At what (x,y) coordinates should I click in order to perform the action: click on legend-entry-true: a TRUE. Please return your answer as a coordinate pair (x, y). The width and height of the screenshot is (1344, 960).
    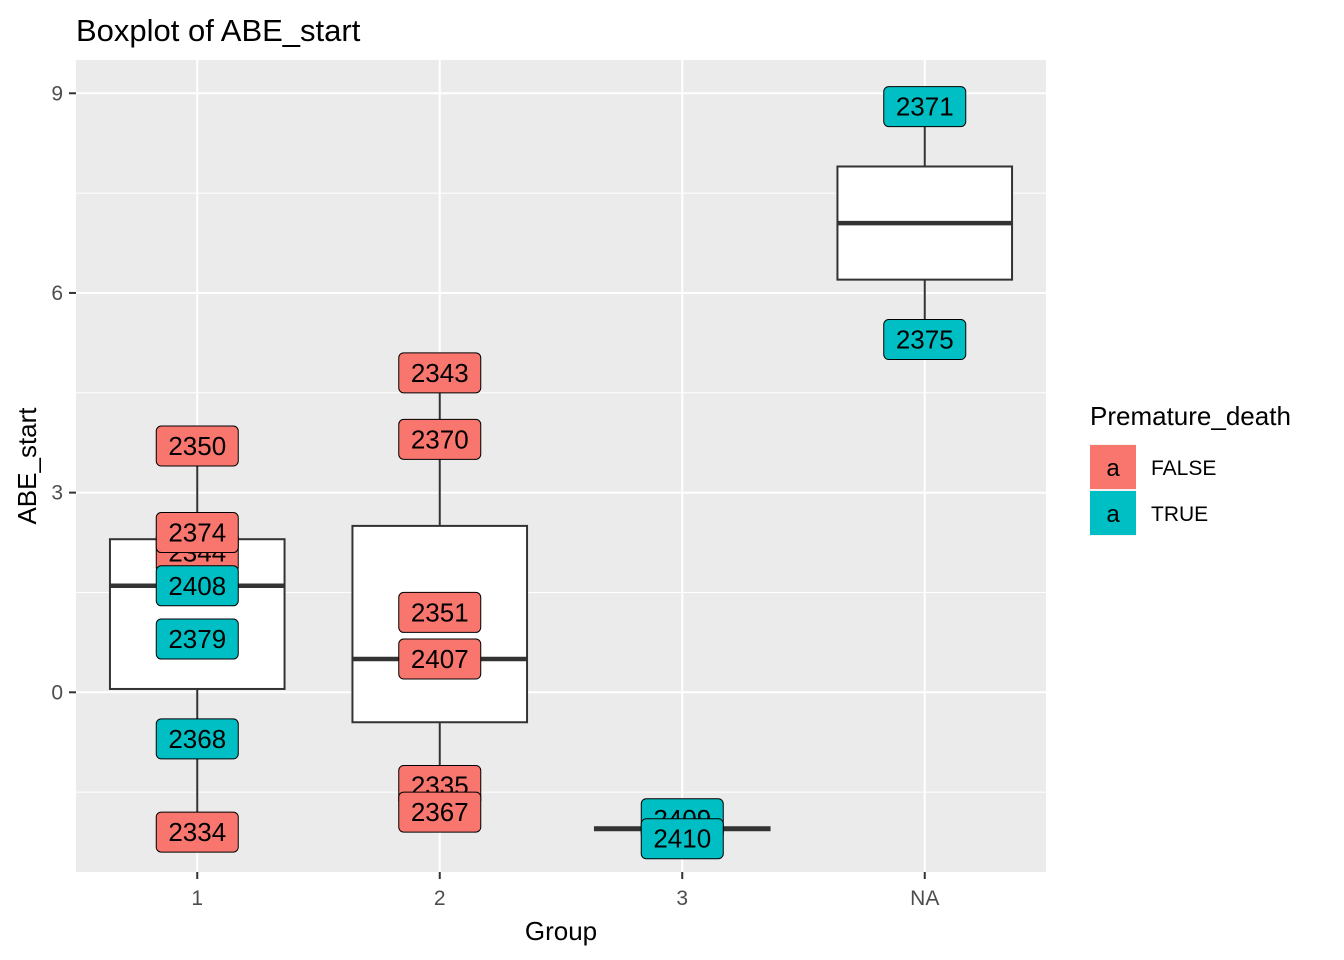
    Looking at the image, I should click on (1149, 513).